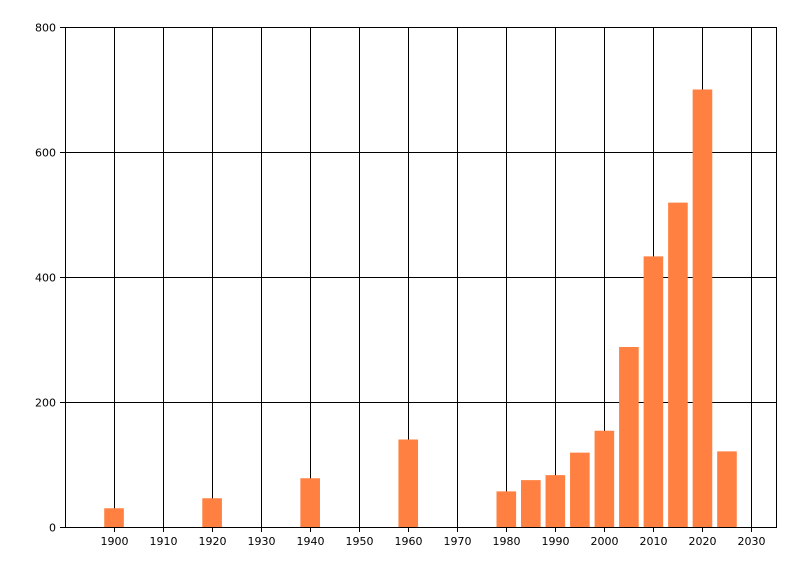 Image resolution: width=800 pixels, height=580 pixels. Describe the element at coordinates (212, 512) in the screenshot. I see `bar-1920` at that location.